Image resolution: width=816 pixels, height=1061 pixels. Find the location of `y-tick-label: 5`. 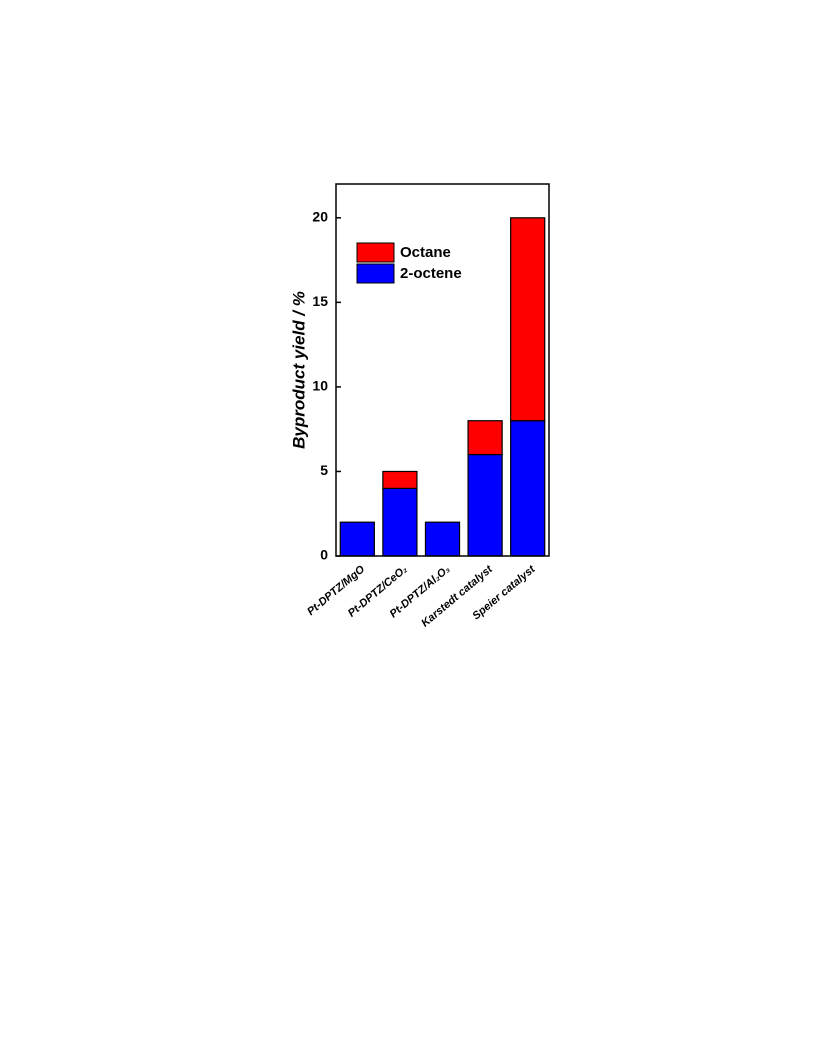

y-tick-label: 5 is located at coordinates (324, 470).